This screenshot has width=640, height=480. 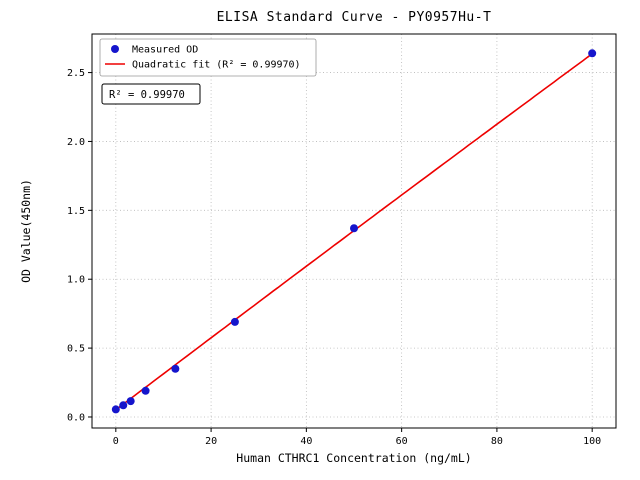 I want to click on x-tick-label: 80, so click(x=497, y=441).